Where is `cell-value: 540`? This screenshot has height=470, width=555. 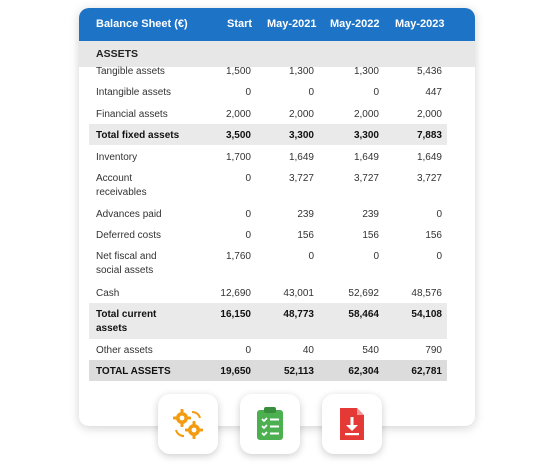 cell-value: 540 is located at coordinates (370, 350).